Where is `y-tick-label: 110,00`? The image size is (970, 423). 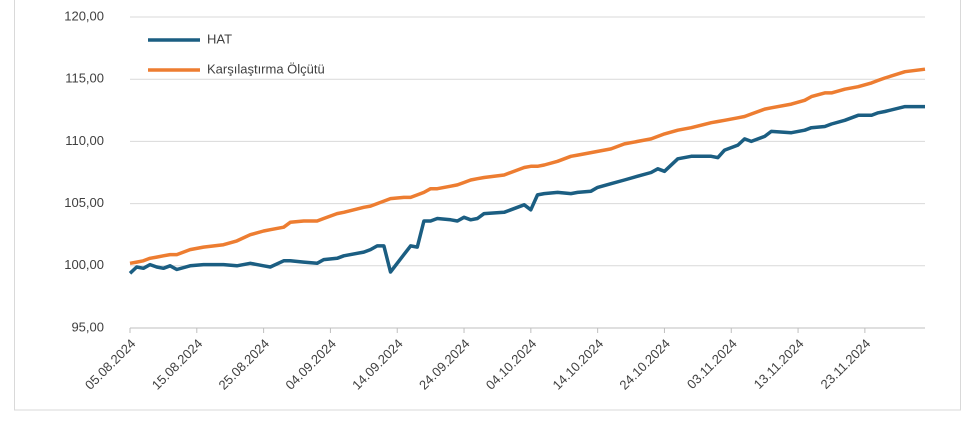 y-tick-label: 110,00 is located at coordinates (84, 140).